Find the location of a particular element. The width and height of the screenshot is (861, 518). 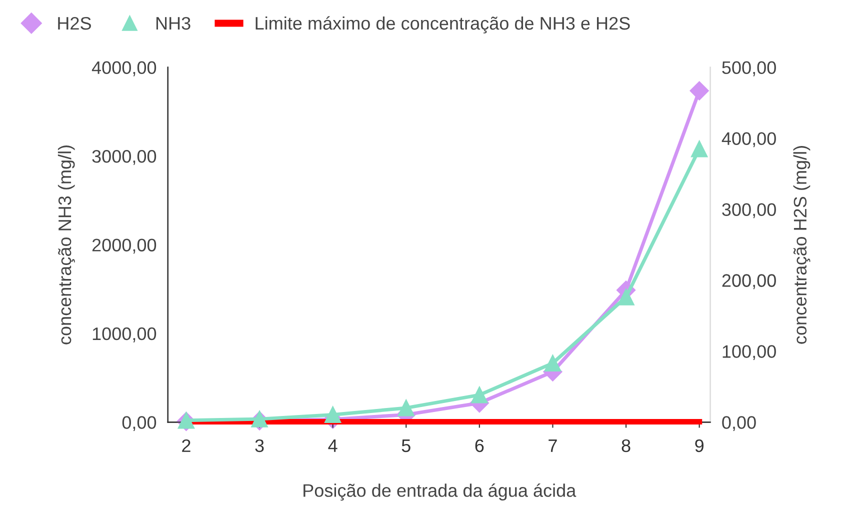

x-tick-label: 3 is located at coordinates (259, 445).